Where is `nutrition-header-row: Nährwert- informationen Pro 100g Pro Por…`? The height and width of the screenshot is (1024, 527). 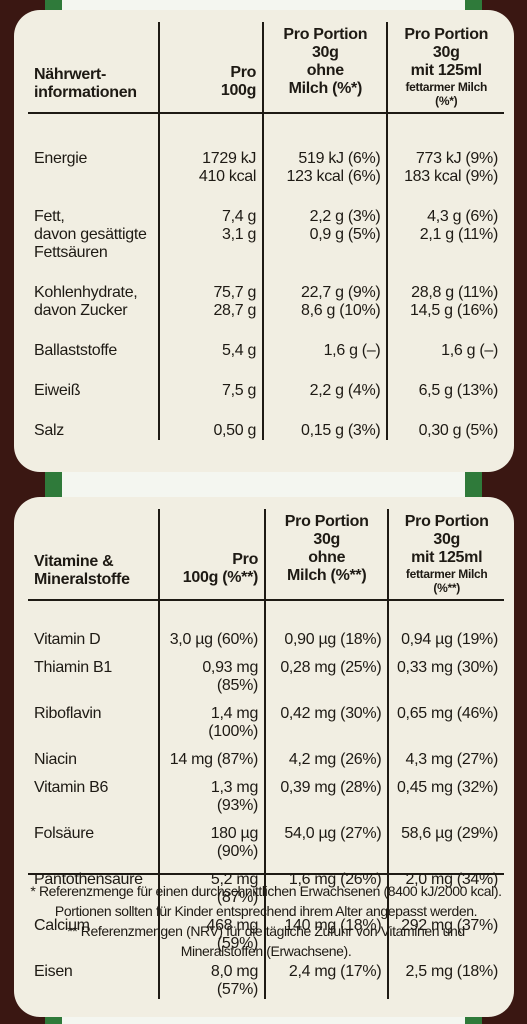
nutrition-header-row: Nährwert- informationen Pro 100g Pro Por… is located at coordinates (266, 68).